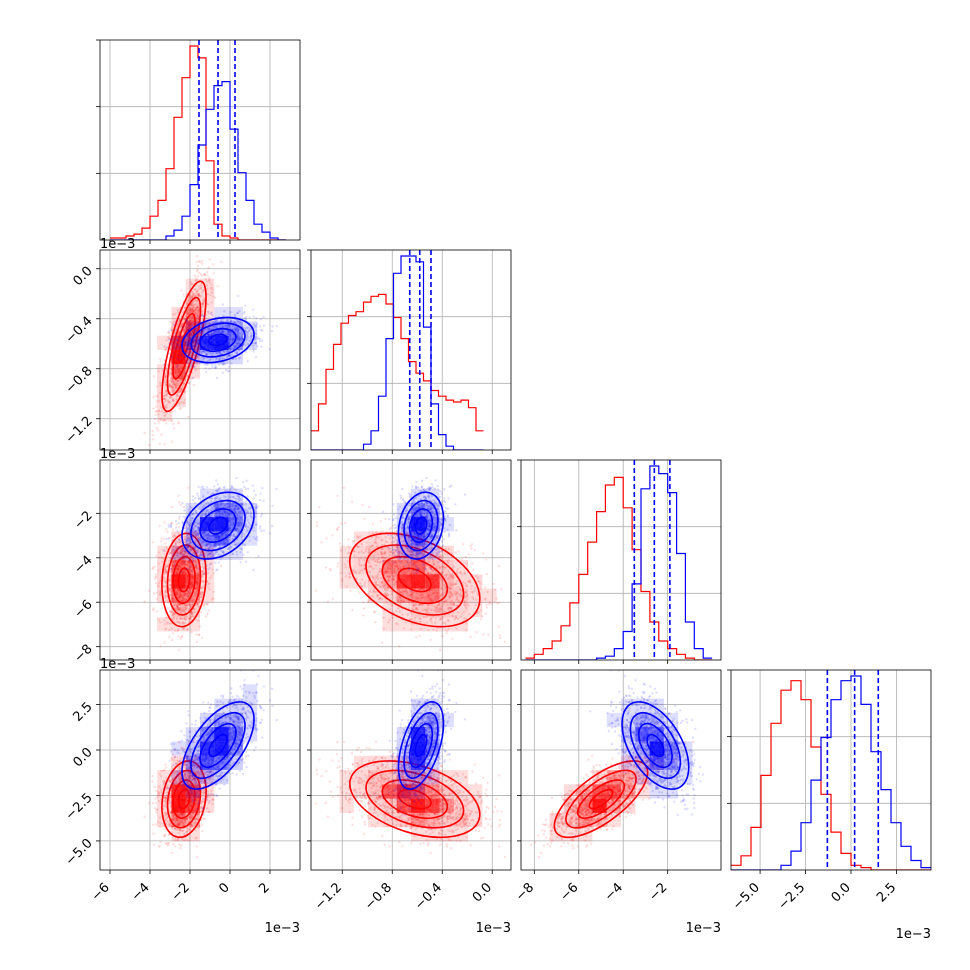  I want to click on density-cell, so click(207, 300).